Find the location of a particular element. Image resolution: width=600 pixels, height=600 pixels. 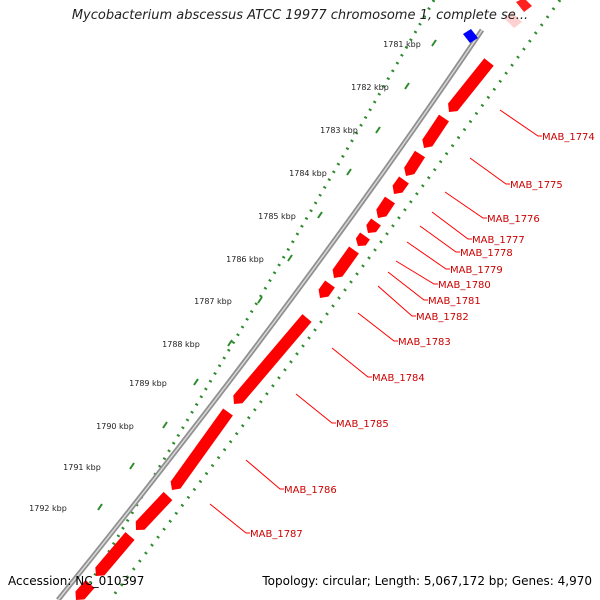

kbp-tick-label: 1785 kbp is located at coordinates (277, 216).